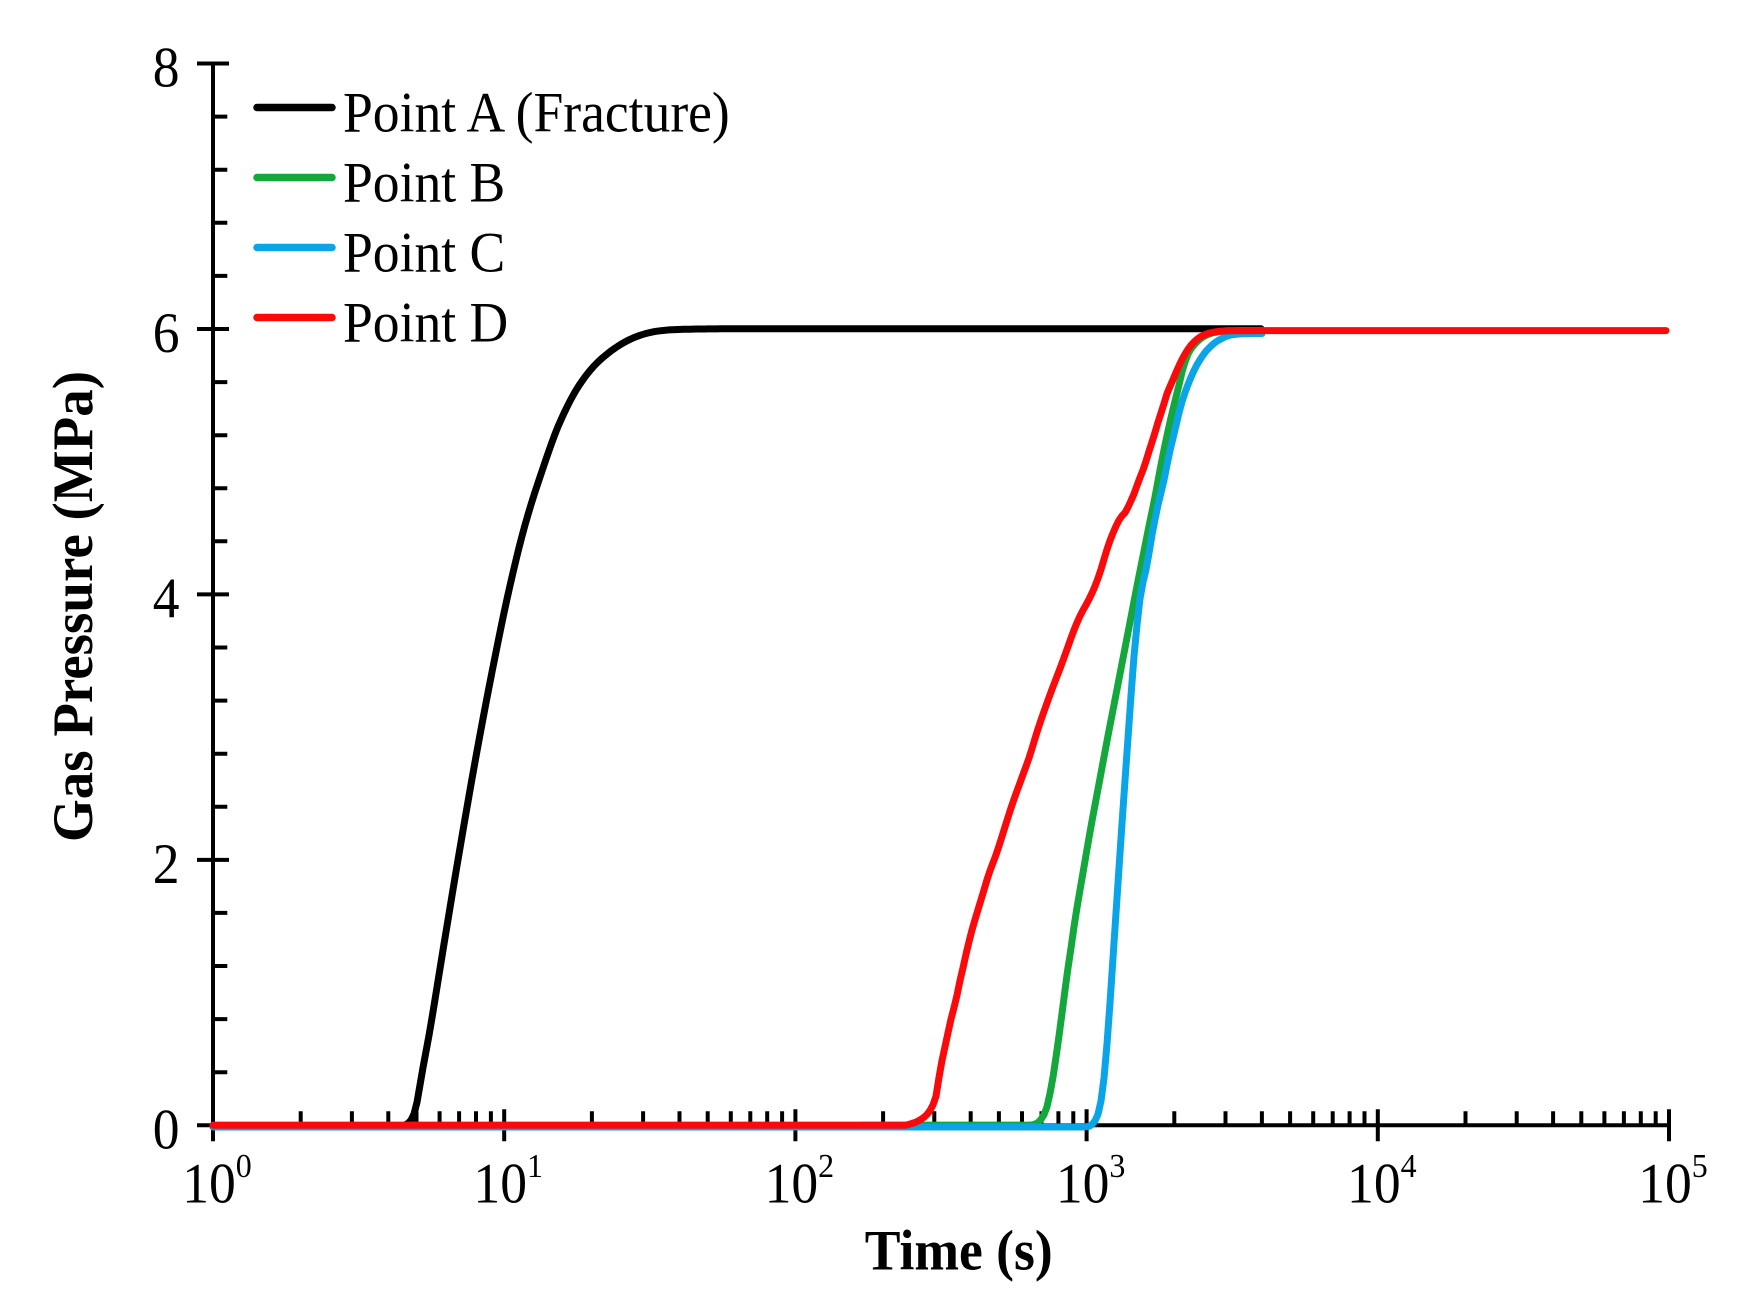 This screenshot has height=1309, width=1741. What do you see at coordinates (536, 112) in the screenshot?
I see `svg-text: Point A (Fracture)` at bounding box center [536, 112].